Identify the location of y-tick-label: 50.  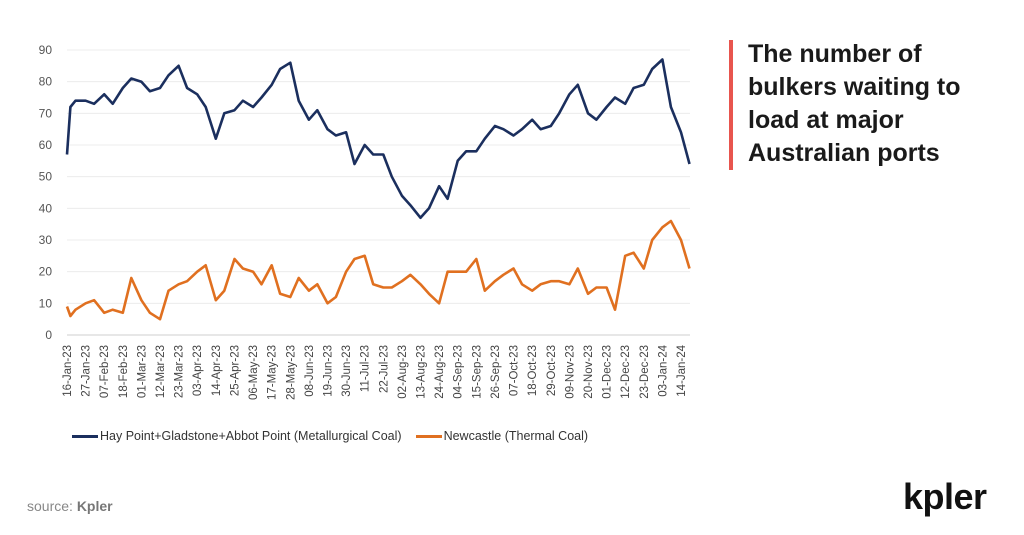
(46, 177).